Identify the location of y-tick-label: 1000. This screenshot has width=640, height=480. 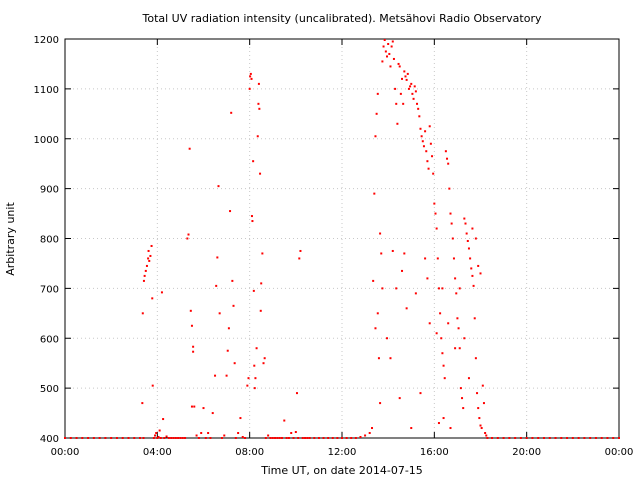
(46, 140).